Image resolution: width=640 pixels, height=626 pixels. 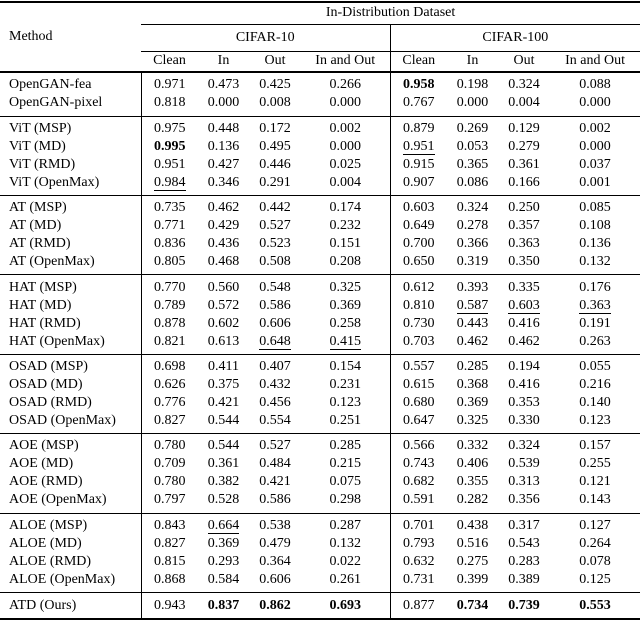 What do you see at coordinates (169, 285) in the screenshot?
I see `value-cell: 0.770` at bounding box center [169, 285].